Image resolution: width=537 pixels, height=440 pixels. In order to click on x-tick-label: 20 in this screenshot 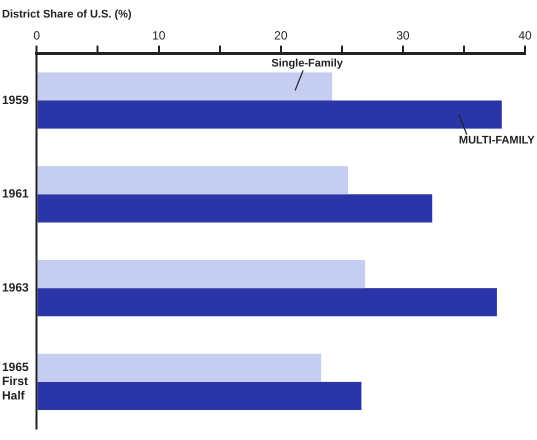, I will do `click(281, 35)`.